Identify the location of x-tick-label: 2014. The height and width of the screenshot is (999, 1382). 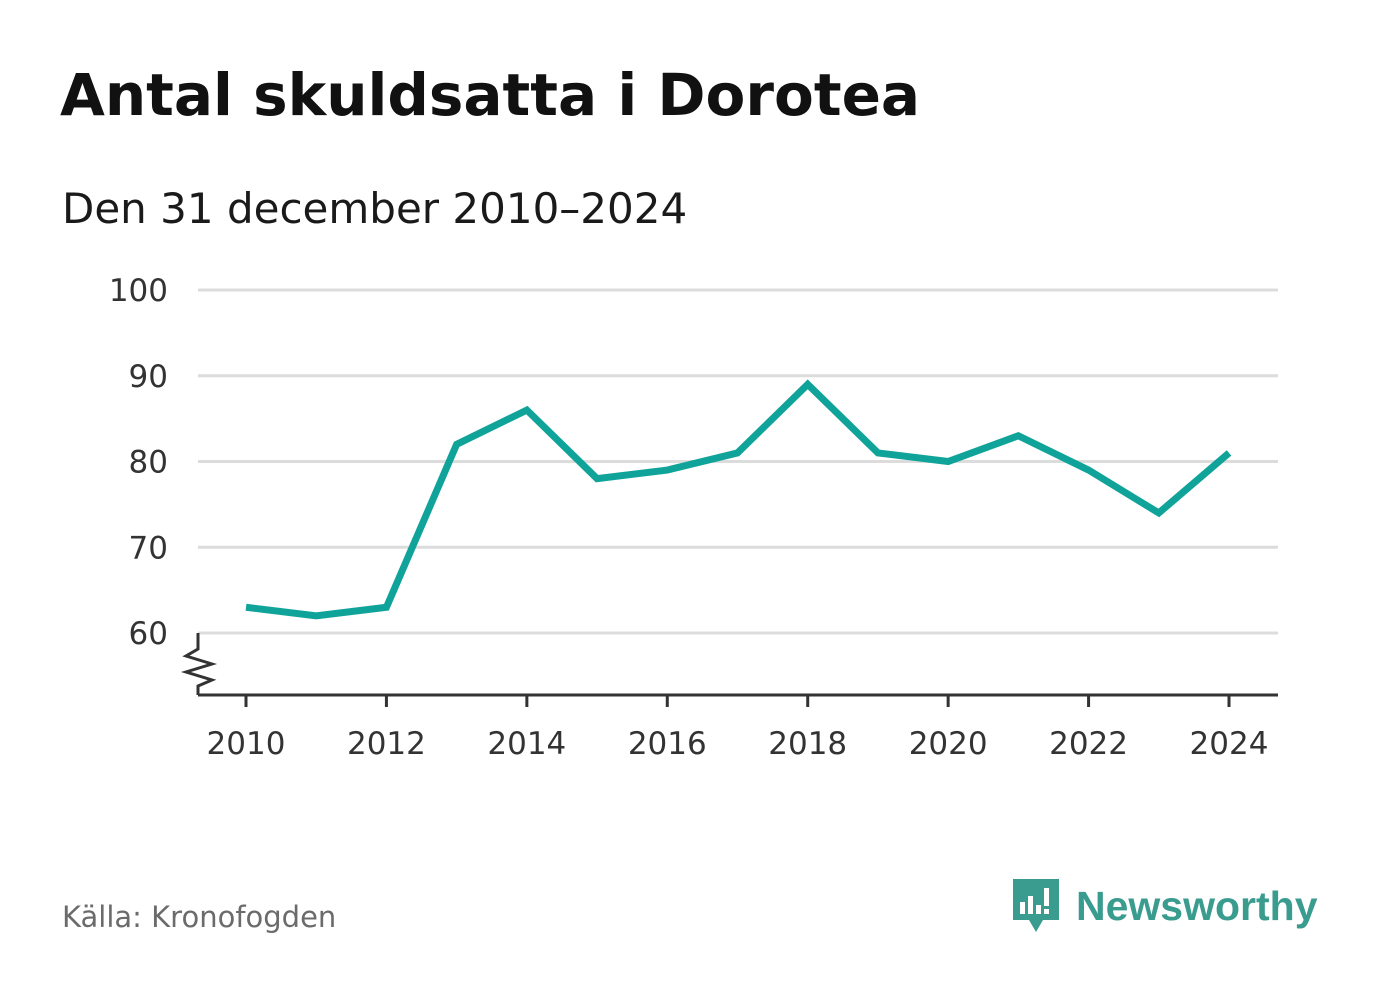
(526, 744).